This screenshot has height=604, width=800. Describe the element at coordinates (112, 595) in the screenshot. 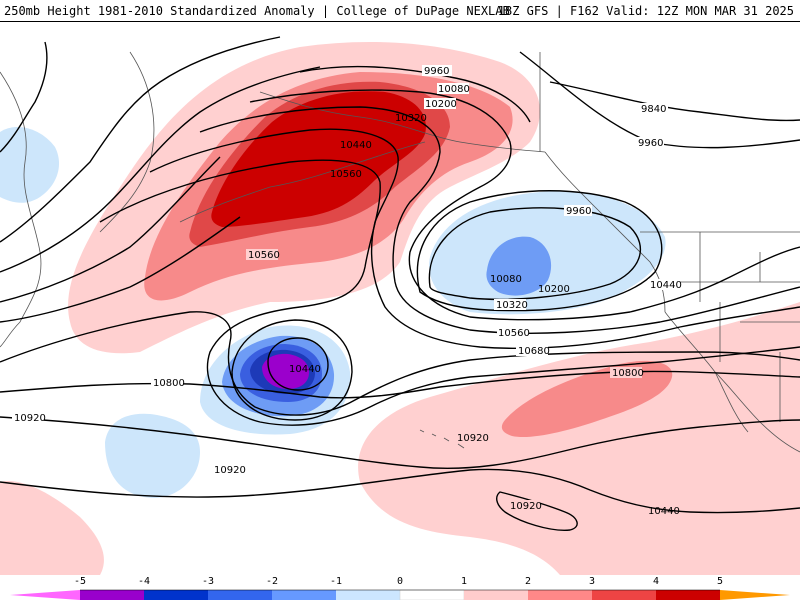

I see `colorbar-segment-m5` at that location.